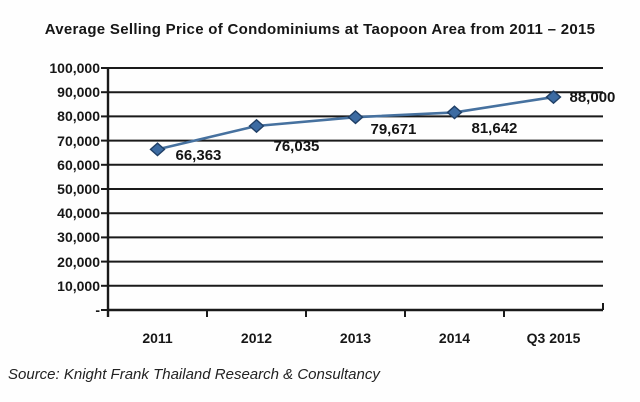  I want to click on data-point-label: 76,035, so click(296, 146).